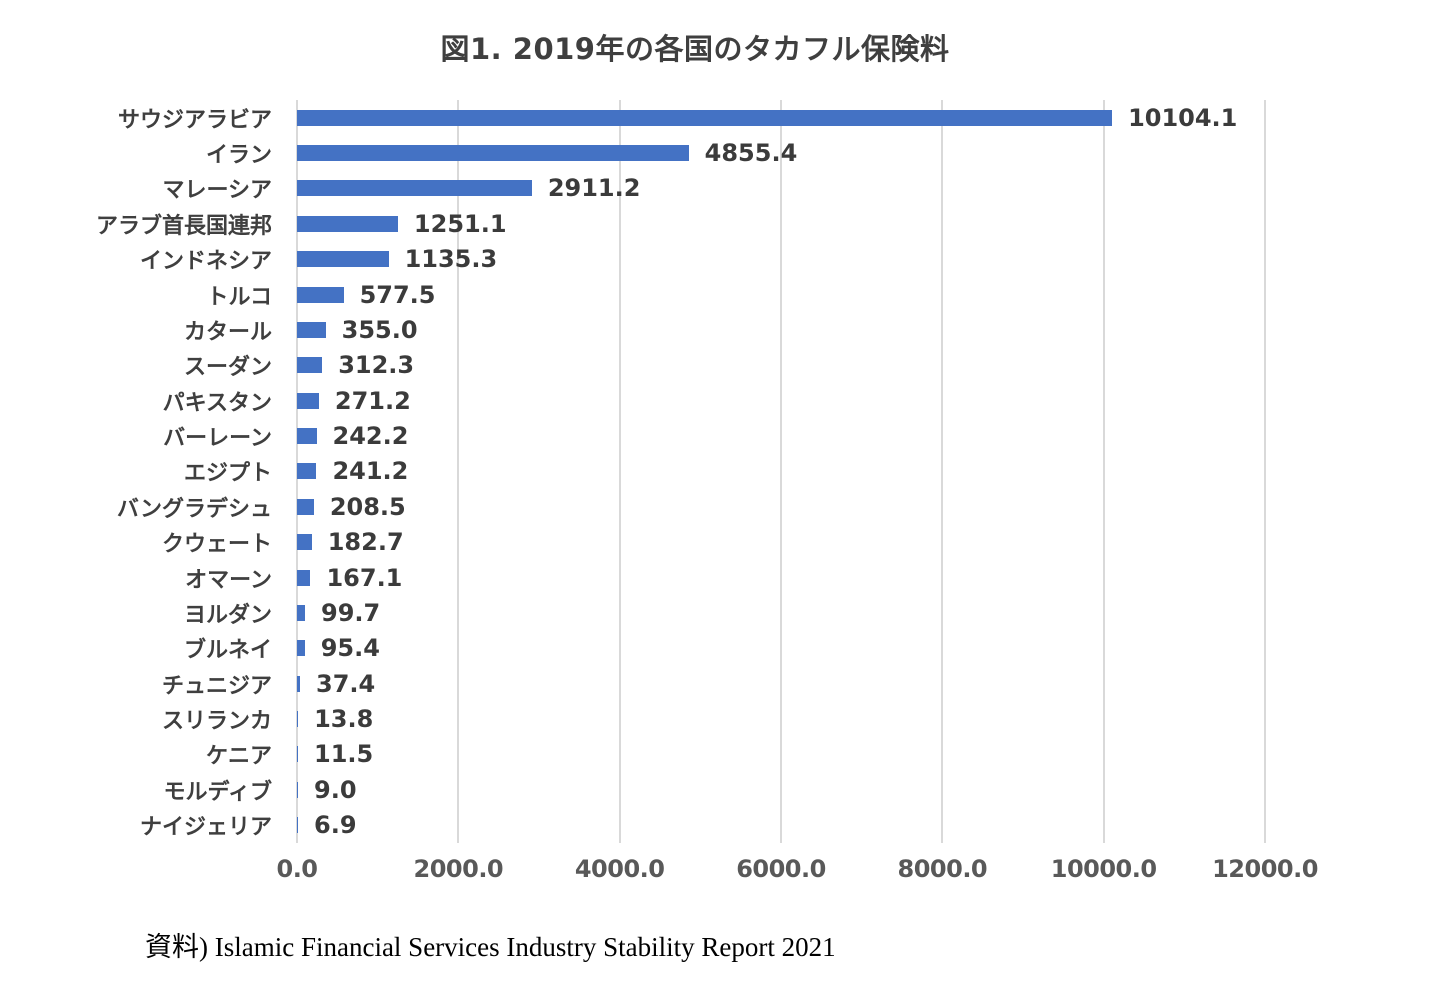 The width and height of the screenshot is (1444, 992). What do you see at coordinates (813, 754) in the screenshot?
I see `bar-area: 11.5` at bounding box center [813, 754].